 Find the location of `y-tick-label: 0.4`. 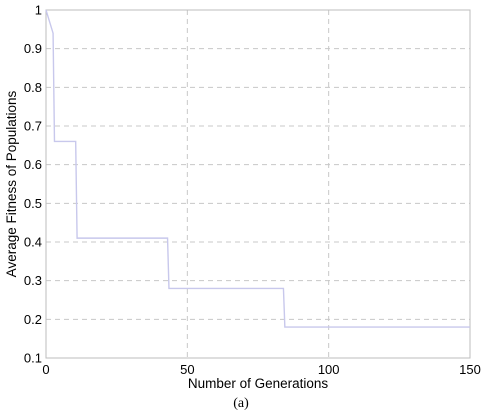

y-tick-label: 0.4 is located at coordinates (33, 242).